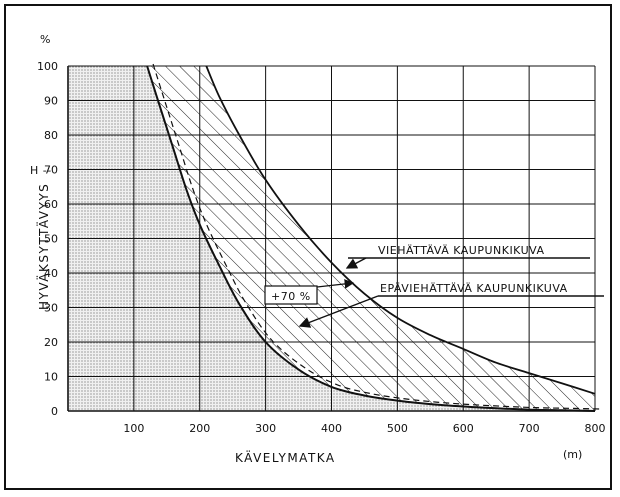 The width and height of the screenshot is (620, 497). What do you see at coordinates (285, 457) in the screenshot?
I see `x-axis-title: KÄVELYMATKA` at bounding box center [285, 457].